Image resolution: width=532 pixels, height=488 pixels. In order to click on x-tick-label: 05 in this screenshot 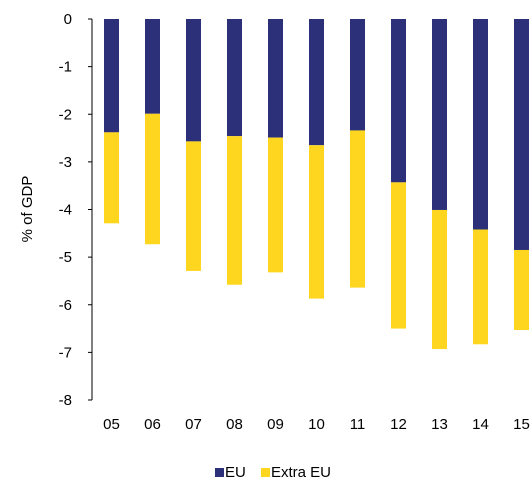, I will do `click(111, 424)`.